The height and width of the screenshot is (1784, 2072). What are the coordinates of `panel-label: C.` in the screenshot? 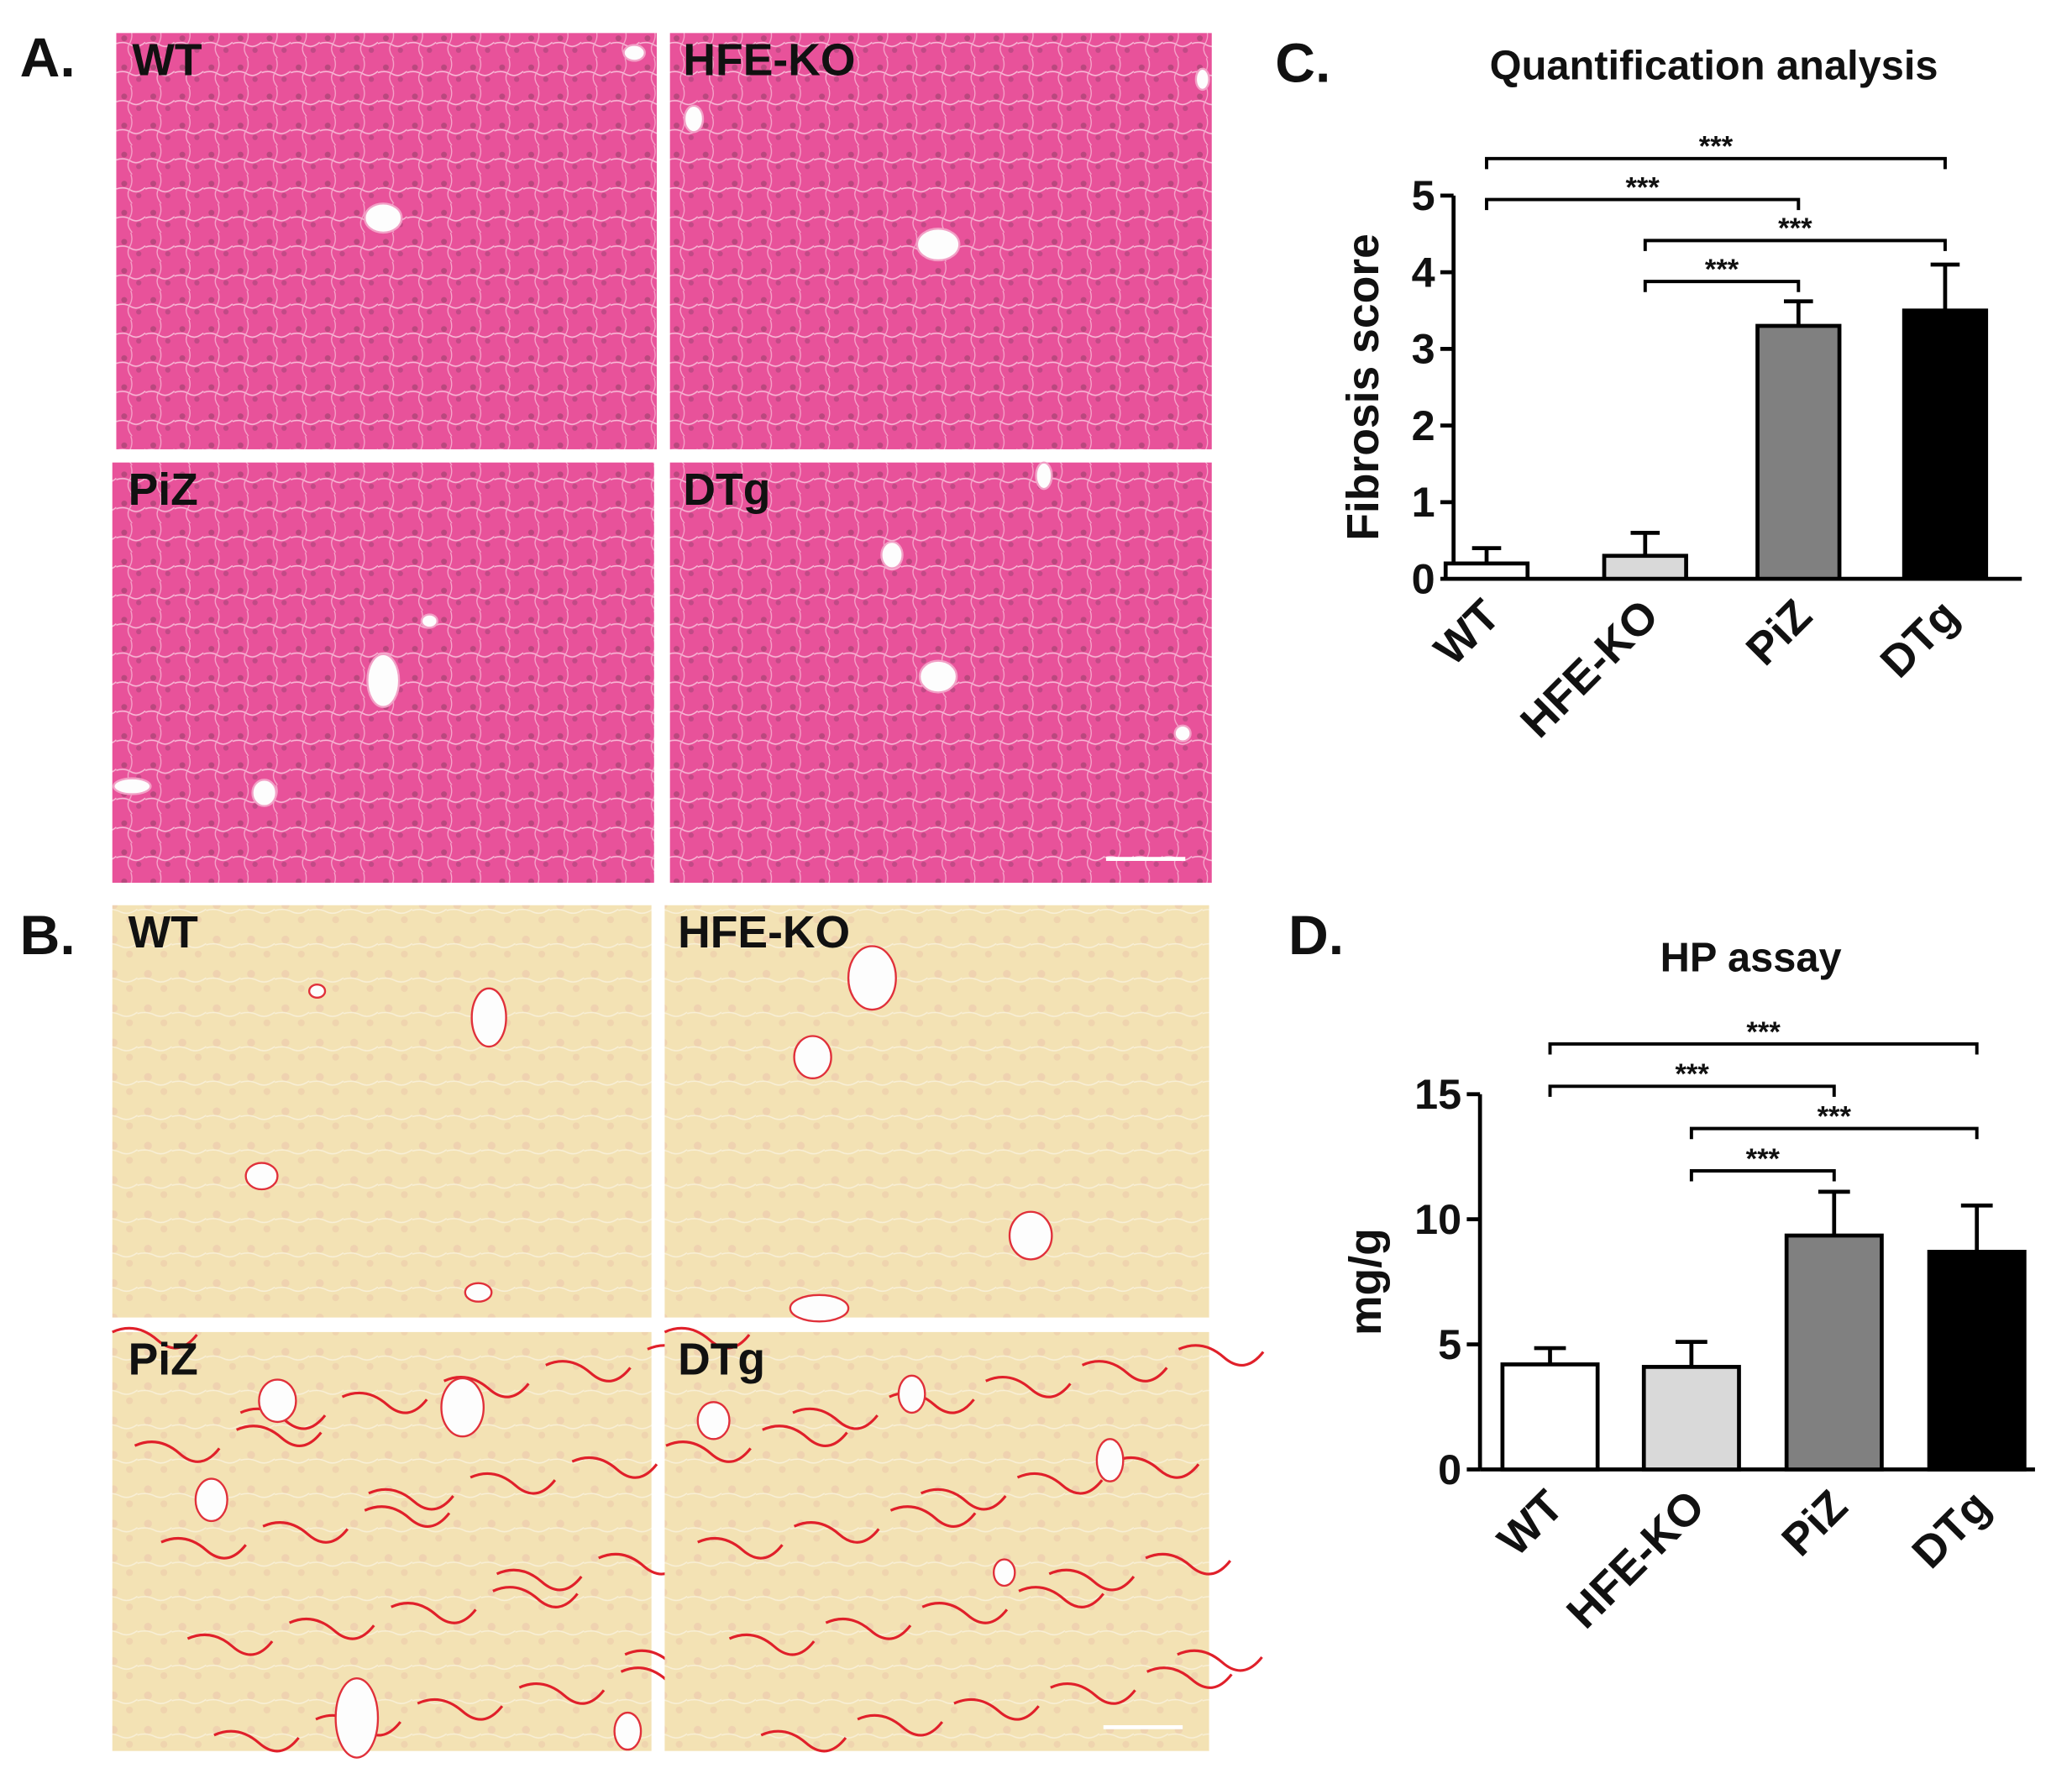 It's located at (1303, 64).